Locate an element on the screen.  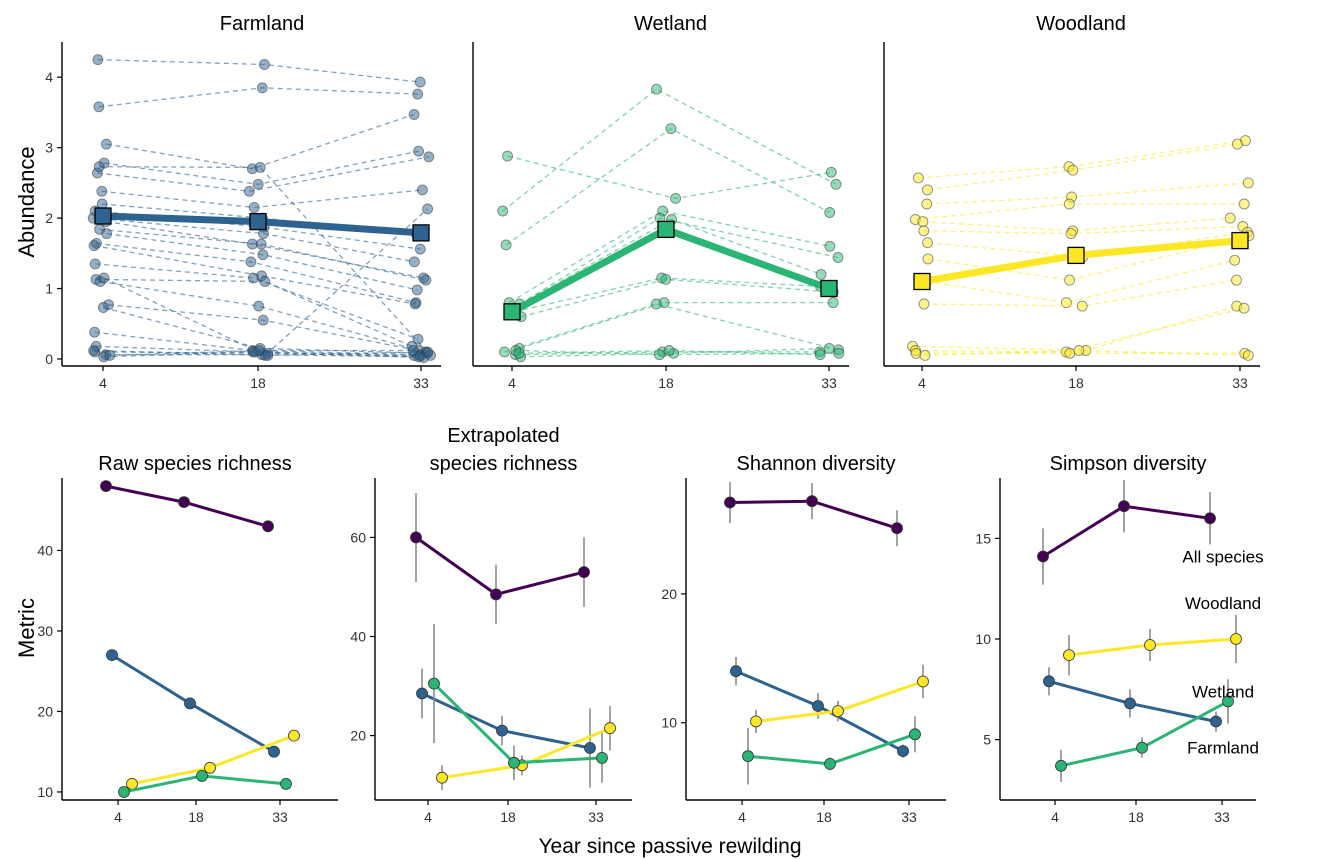
y-tick-label: 20 is located at coordinates (669, 594).